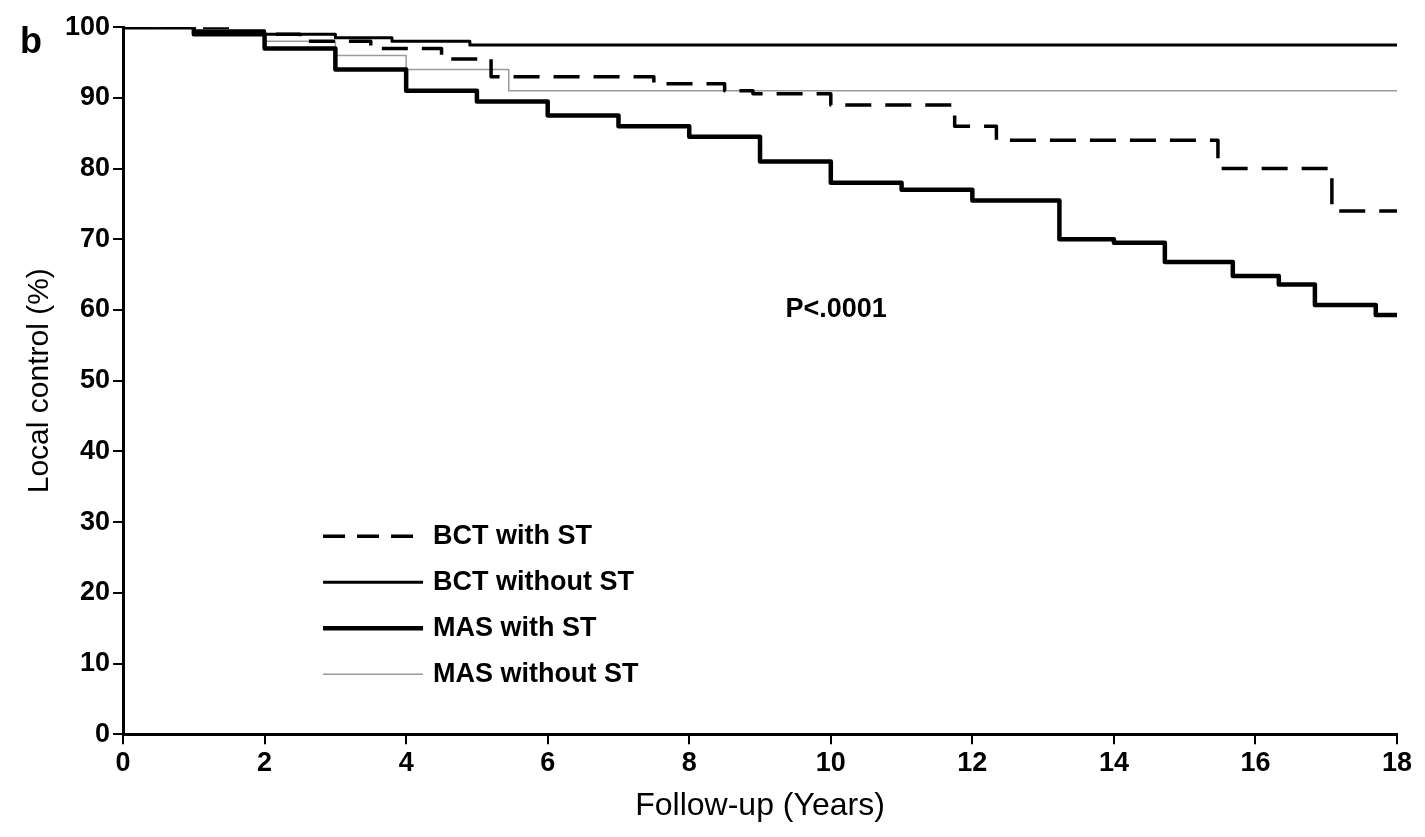 The width and height of the screenshot is (1425, 837). What do you see at coordinates (95, 96) in the screenshot?
I see `y-tick-label: 90` at bounding box center [95, 96].